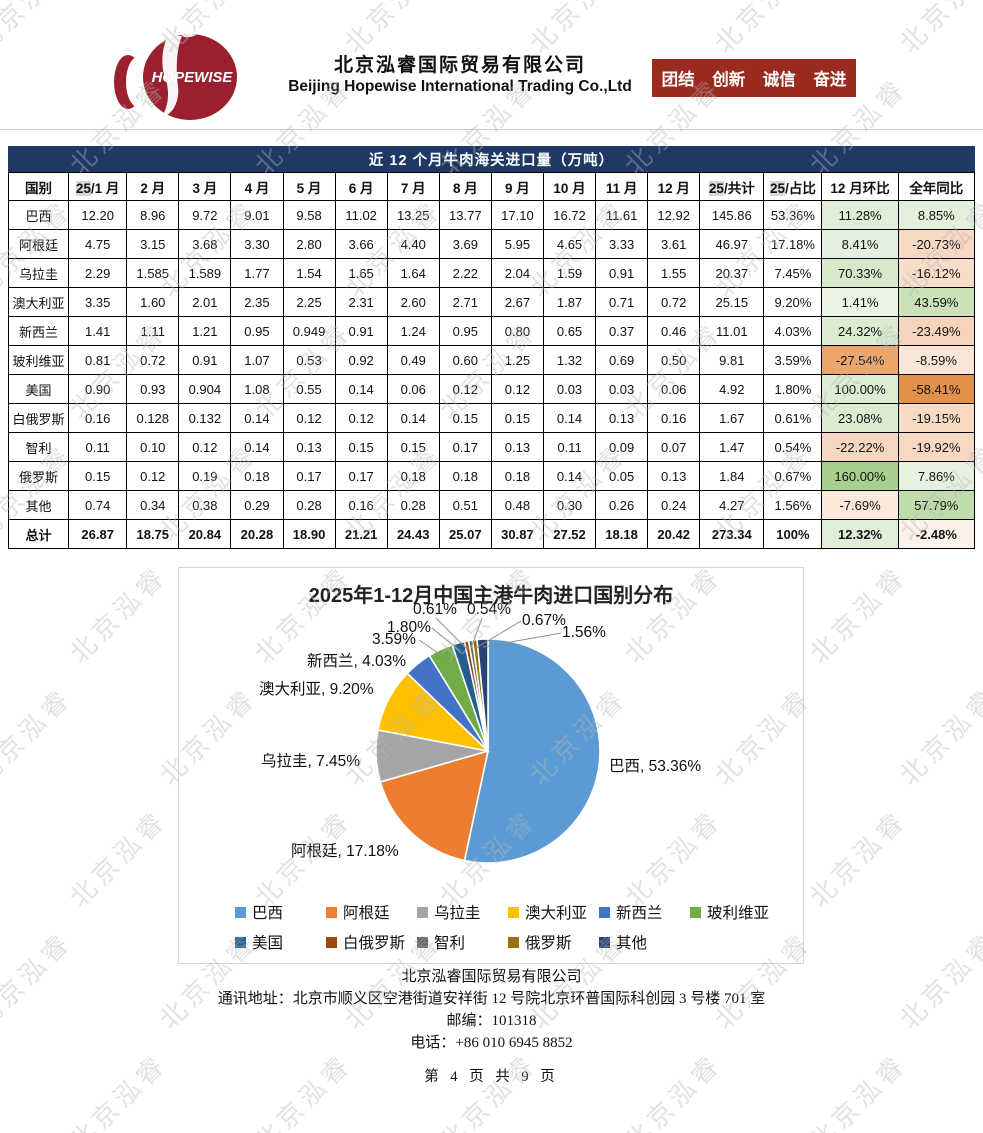 The height and width of the screenshot is (1133, 983). What do you see at coordinates (569, 331) in the screenshot?
I see `value-cell: 0.65` at bounding box center [569, 331].